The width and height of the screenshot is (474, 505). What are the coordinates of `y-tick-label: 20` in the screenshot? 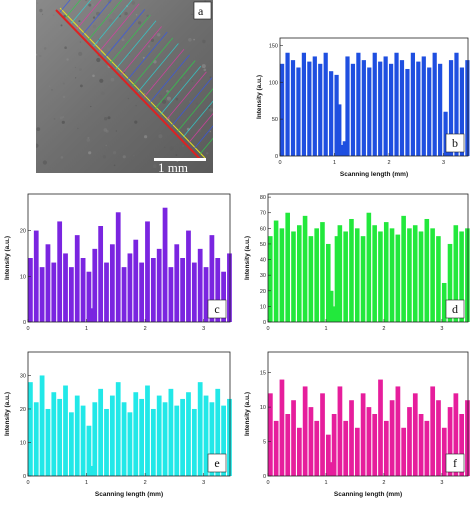 It's located at (23, 232).